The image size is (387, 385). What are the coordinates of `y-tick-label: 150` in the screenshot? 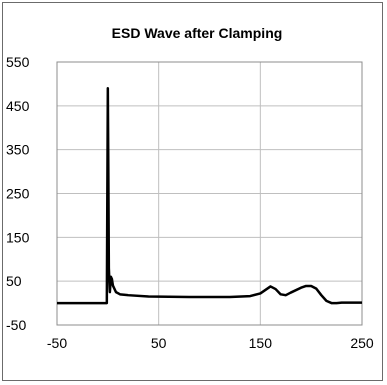 It's located at (18, 237).